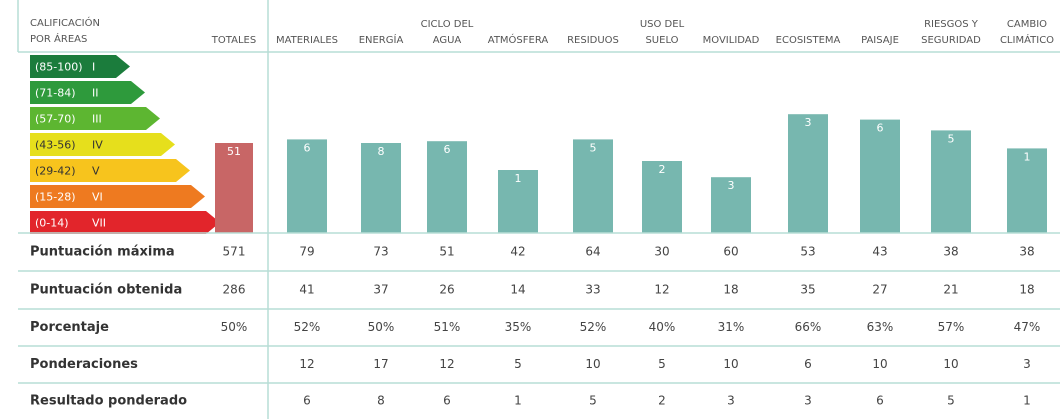 The width and height of the screenshot is (1060, 419). Describe the element at coordinates (55, 119) in the screenshot. I see `scale-range: (57-70)` at that location.